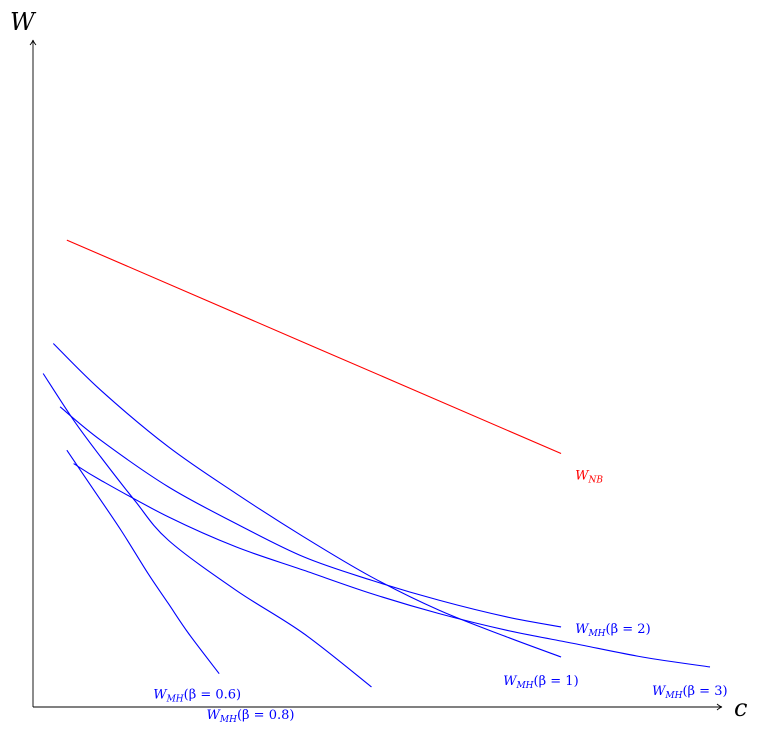 The width and height of the screenshot is (768, 747). What do you see at coordinates (740, 708) in the screenshot?
I see `x-axis-title: c` at bounding box center [740, 708].